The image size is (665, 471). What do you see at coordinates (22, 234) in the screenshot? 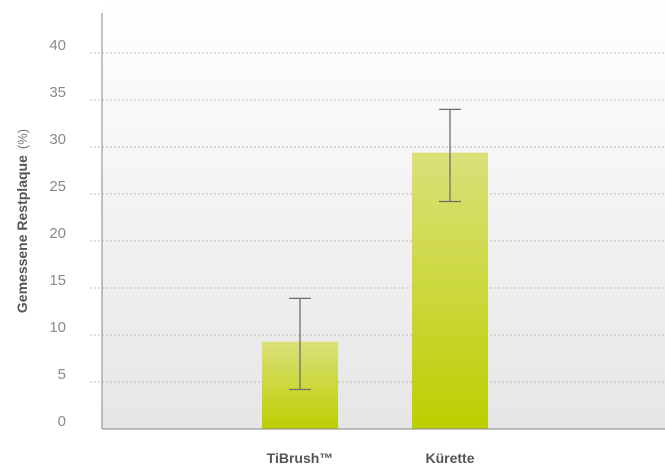
I see `y-axis-title: Gemessene Restplaque` at bounding box center [22, 234].